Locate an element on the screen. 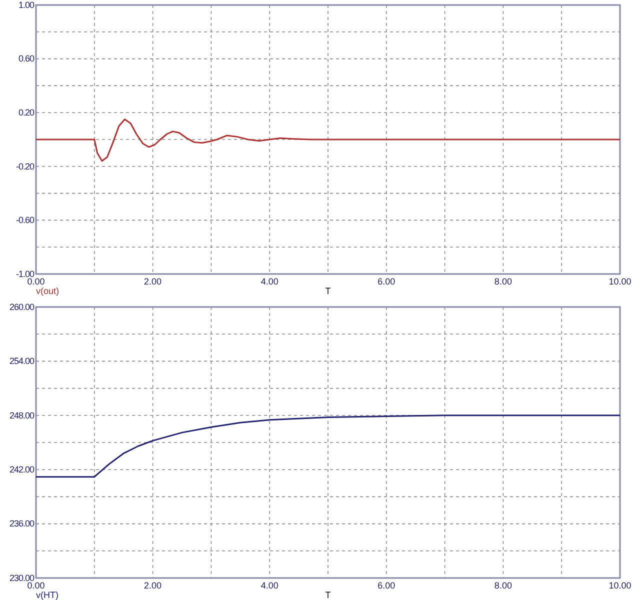 This screenshot has width=642, height=600. y-tick-label: 242.00 is located at coordinates (21, 469).